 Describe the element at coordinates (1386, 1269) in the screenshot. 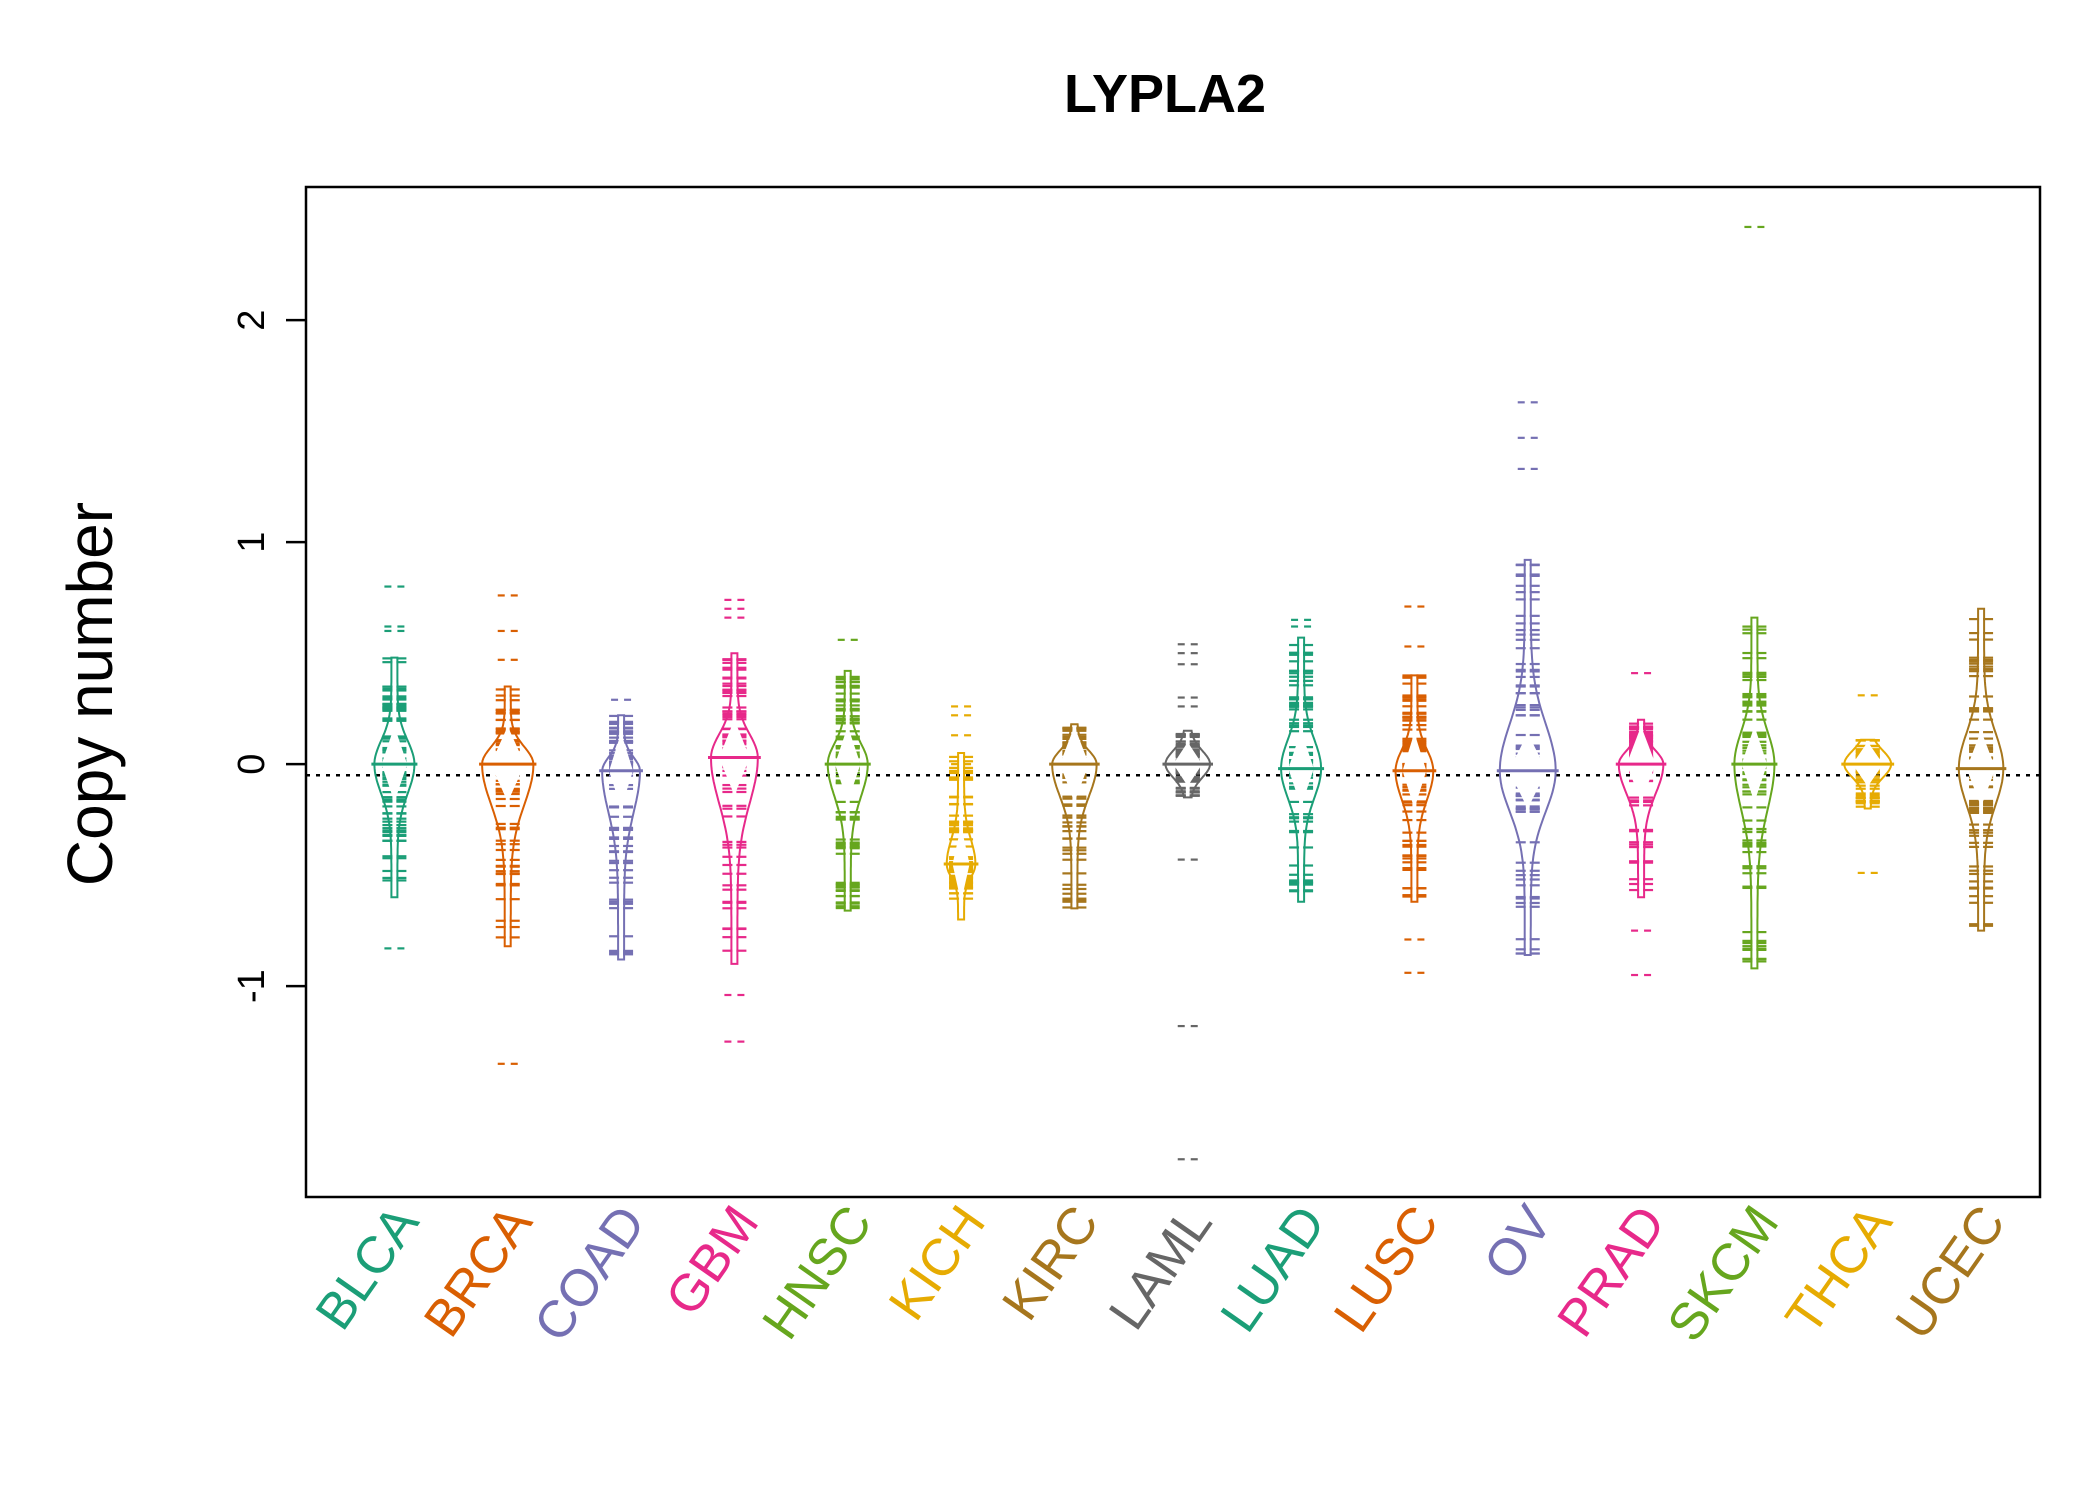

I see `x-tick-label-lusc: LUSC` at that location.